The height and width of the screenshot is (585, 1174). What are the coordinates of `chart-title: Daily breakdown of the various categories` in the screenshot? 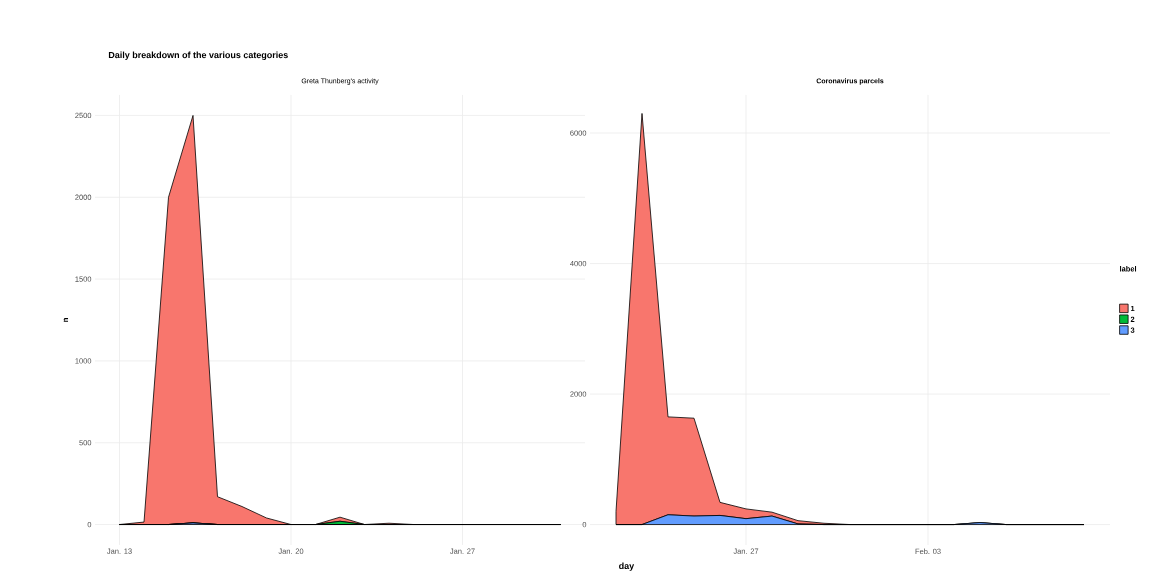 It's located at (198, 55).